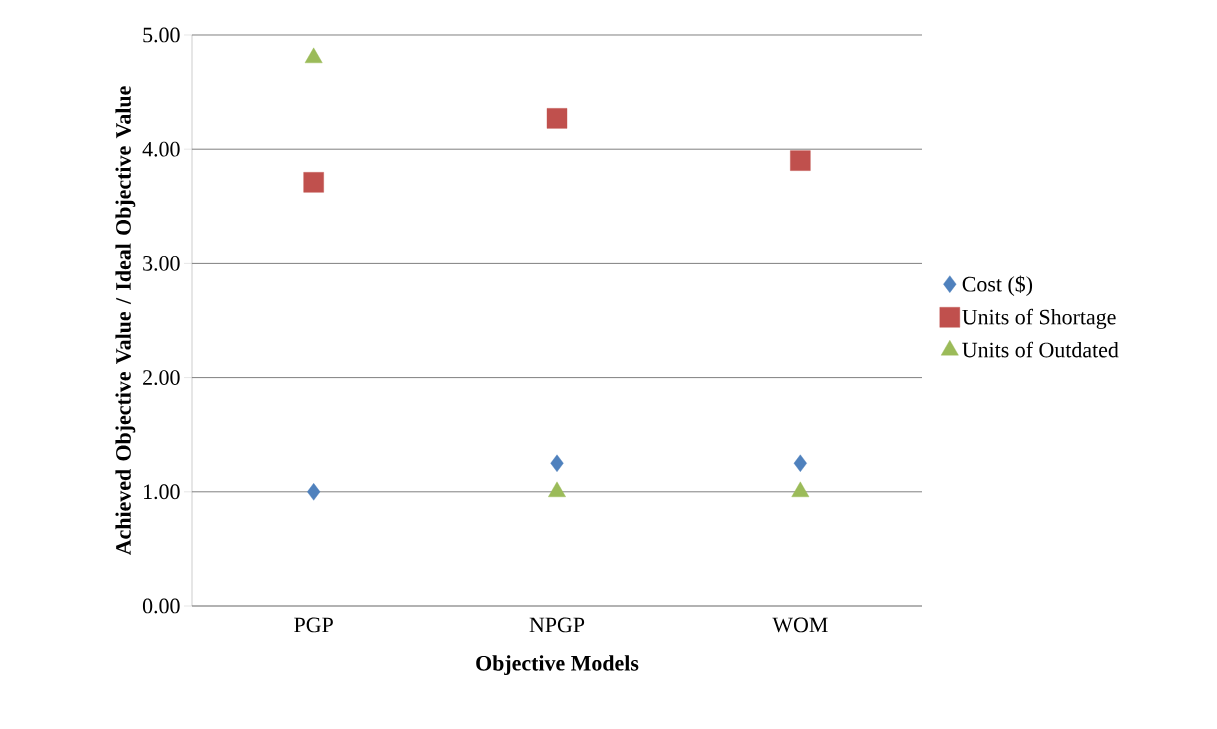 This screenshot has height=729, width=1217. I want to click on y-axis-title: Achieved Objective Value / Ideal Objective Value, so click(125, 321).